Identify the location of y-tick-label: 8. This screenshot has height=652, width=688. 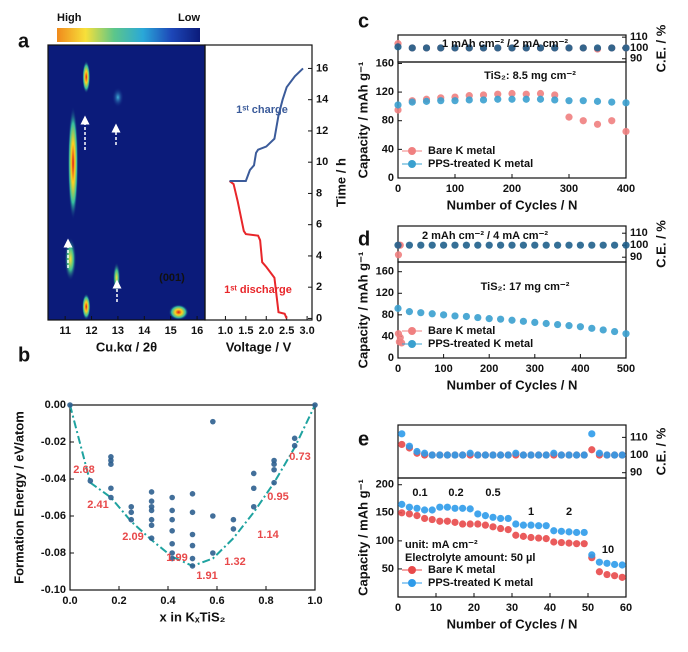
(319, 193).